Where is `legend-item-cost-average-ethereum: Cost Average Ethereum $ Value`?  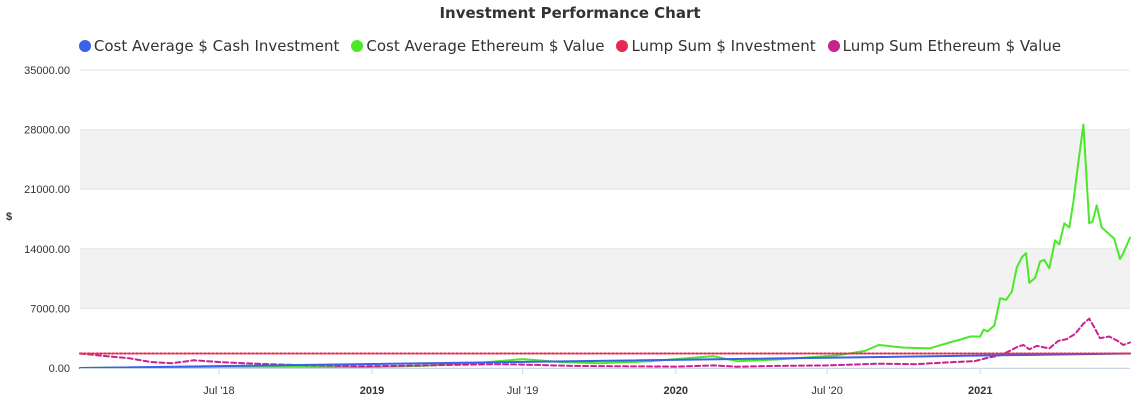
legend-item-cost-average-ethereum: Cost Average Ethereum $ Value is located at coordinates (477, 46).